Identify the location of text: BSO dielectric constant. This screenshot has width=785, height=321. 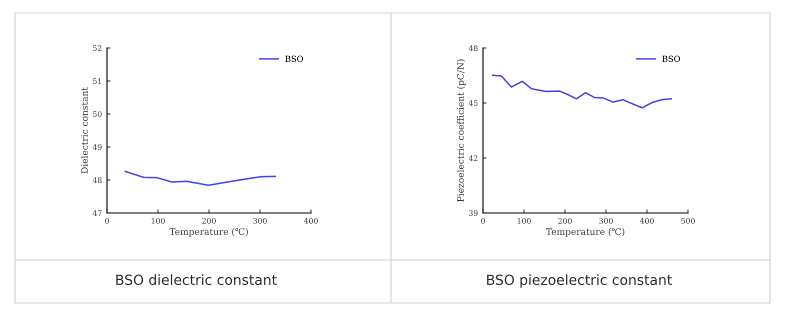
(196, 280).